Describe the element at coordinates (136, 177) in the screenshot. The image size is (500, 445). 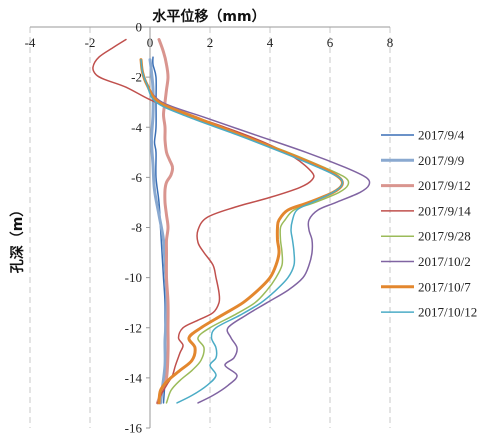
I see `y-tick-label: -6` at that location.